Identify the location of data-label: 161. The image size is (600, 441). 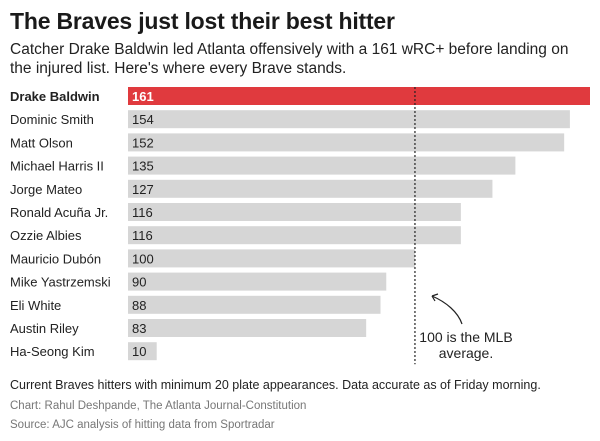
(143, 96).